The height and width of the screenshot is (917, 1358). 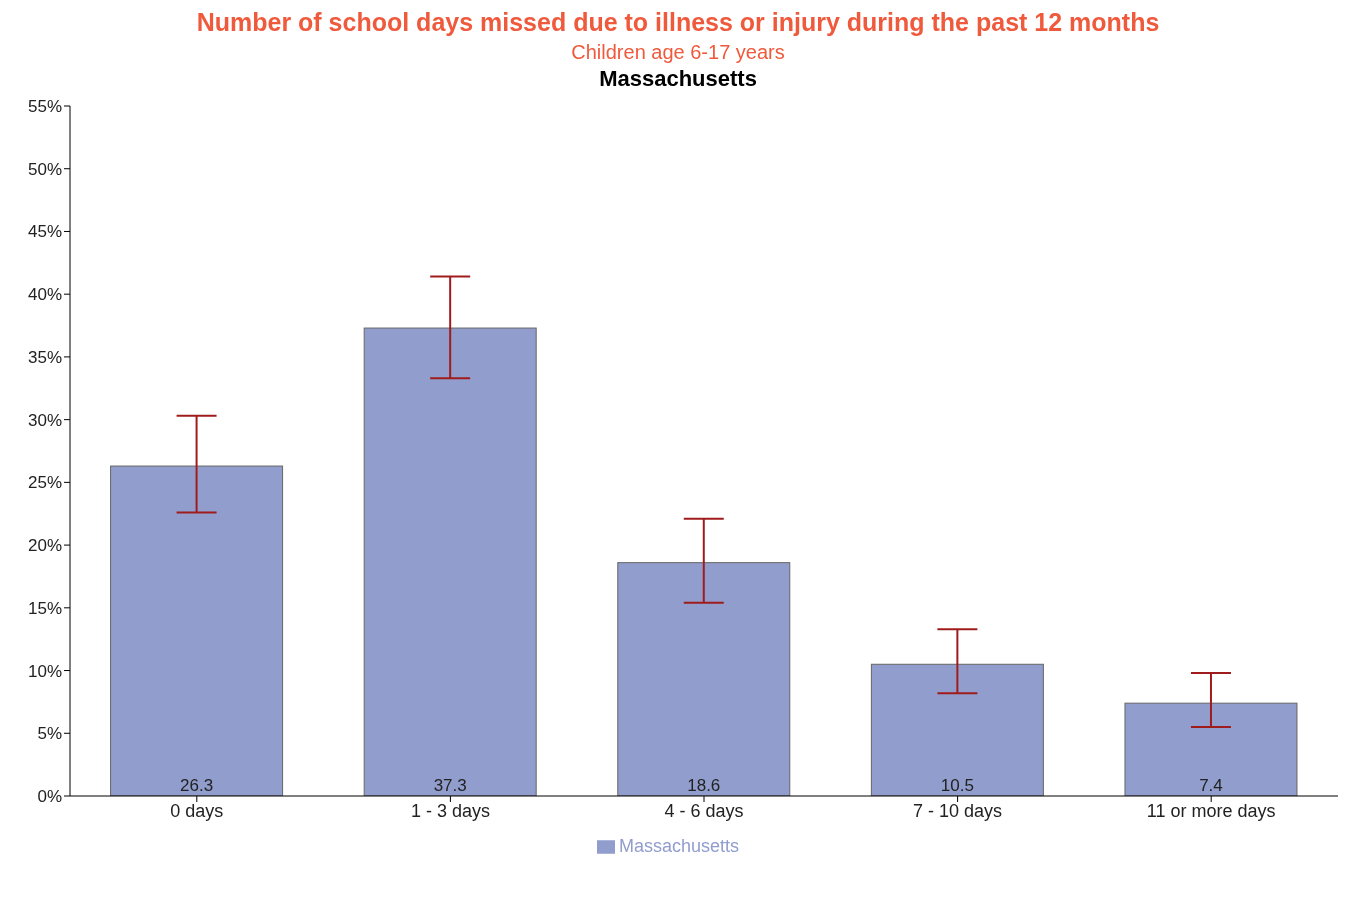 I want to click on y-tick-label: 45%, so click(x=44, y=232).